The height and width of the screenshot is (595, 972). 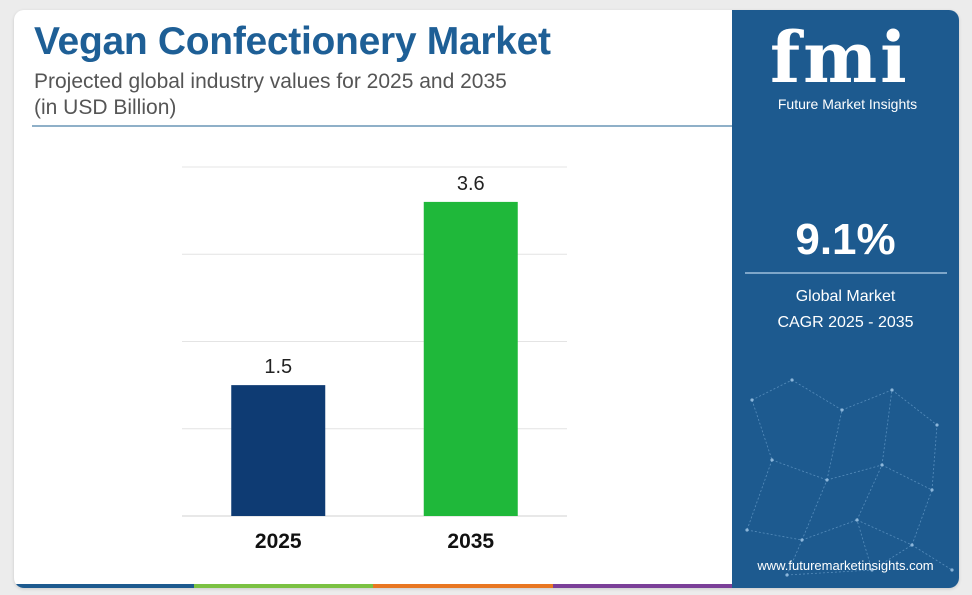 I want to click on cagr-divider, so click(x=846, y=273).